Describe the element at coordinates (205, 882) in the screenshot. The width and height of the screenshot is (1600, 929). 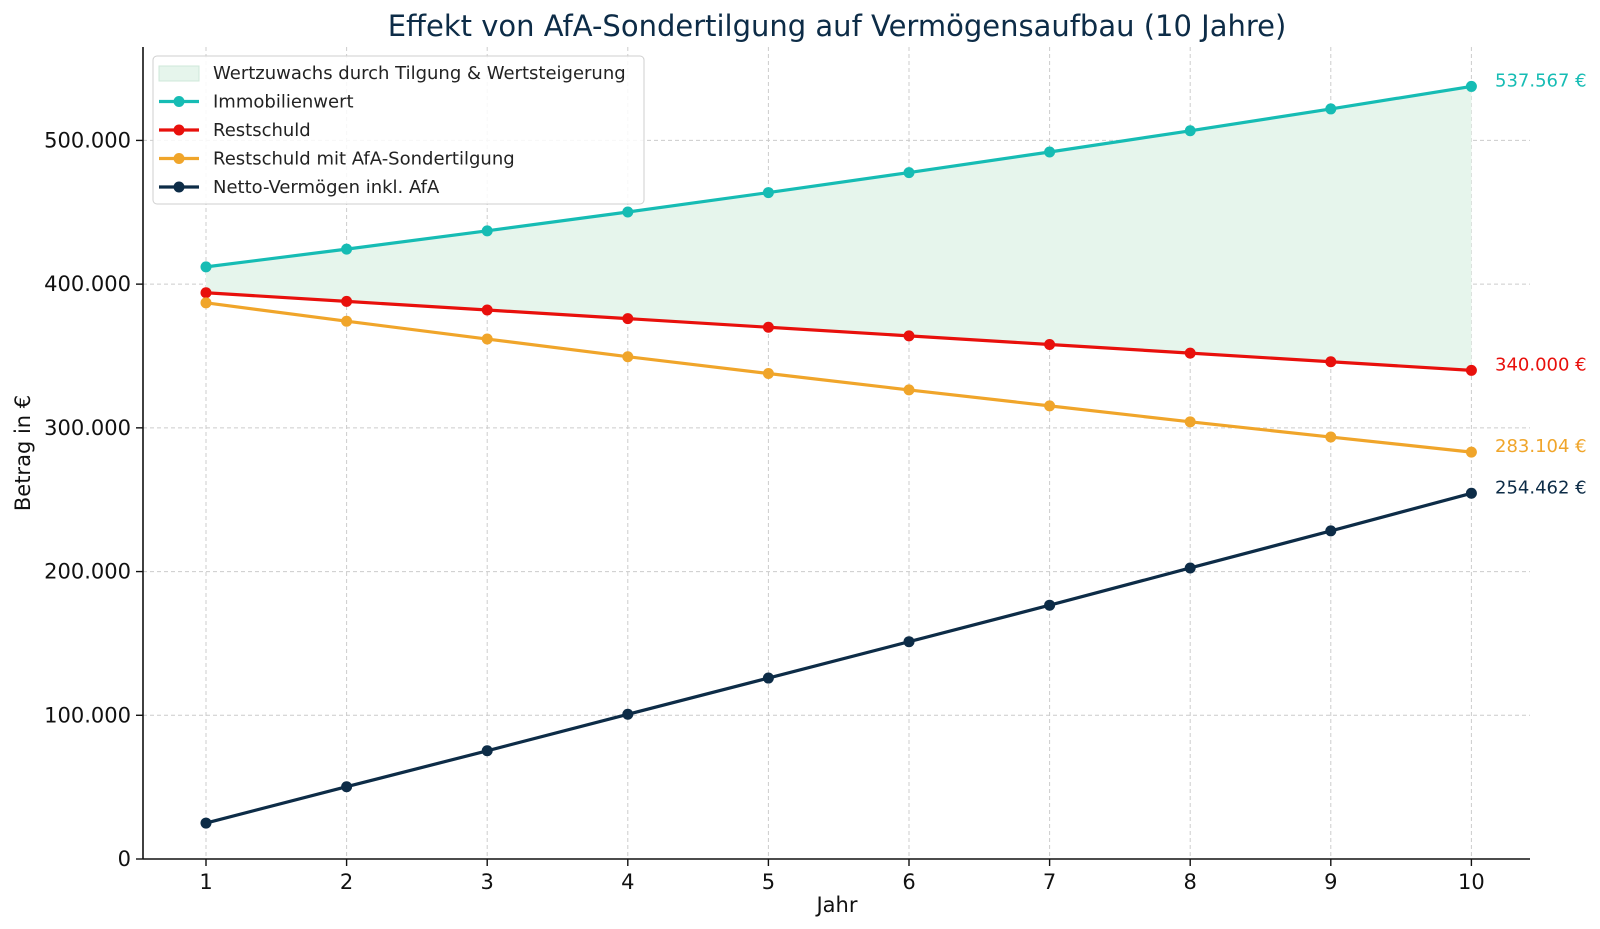
I see `x-tick-label: 1` at that location.